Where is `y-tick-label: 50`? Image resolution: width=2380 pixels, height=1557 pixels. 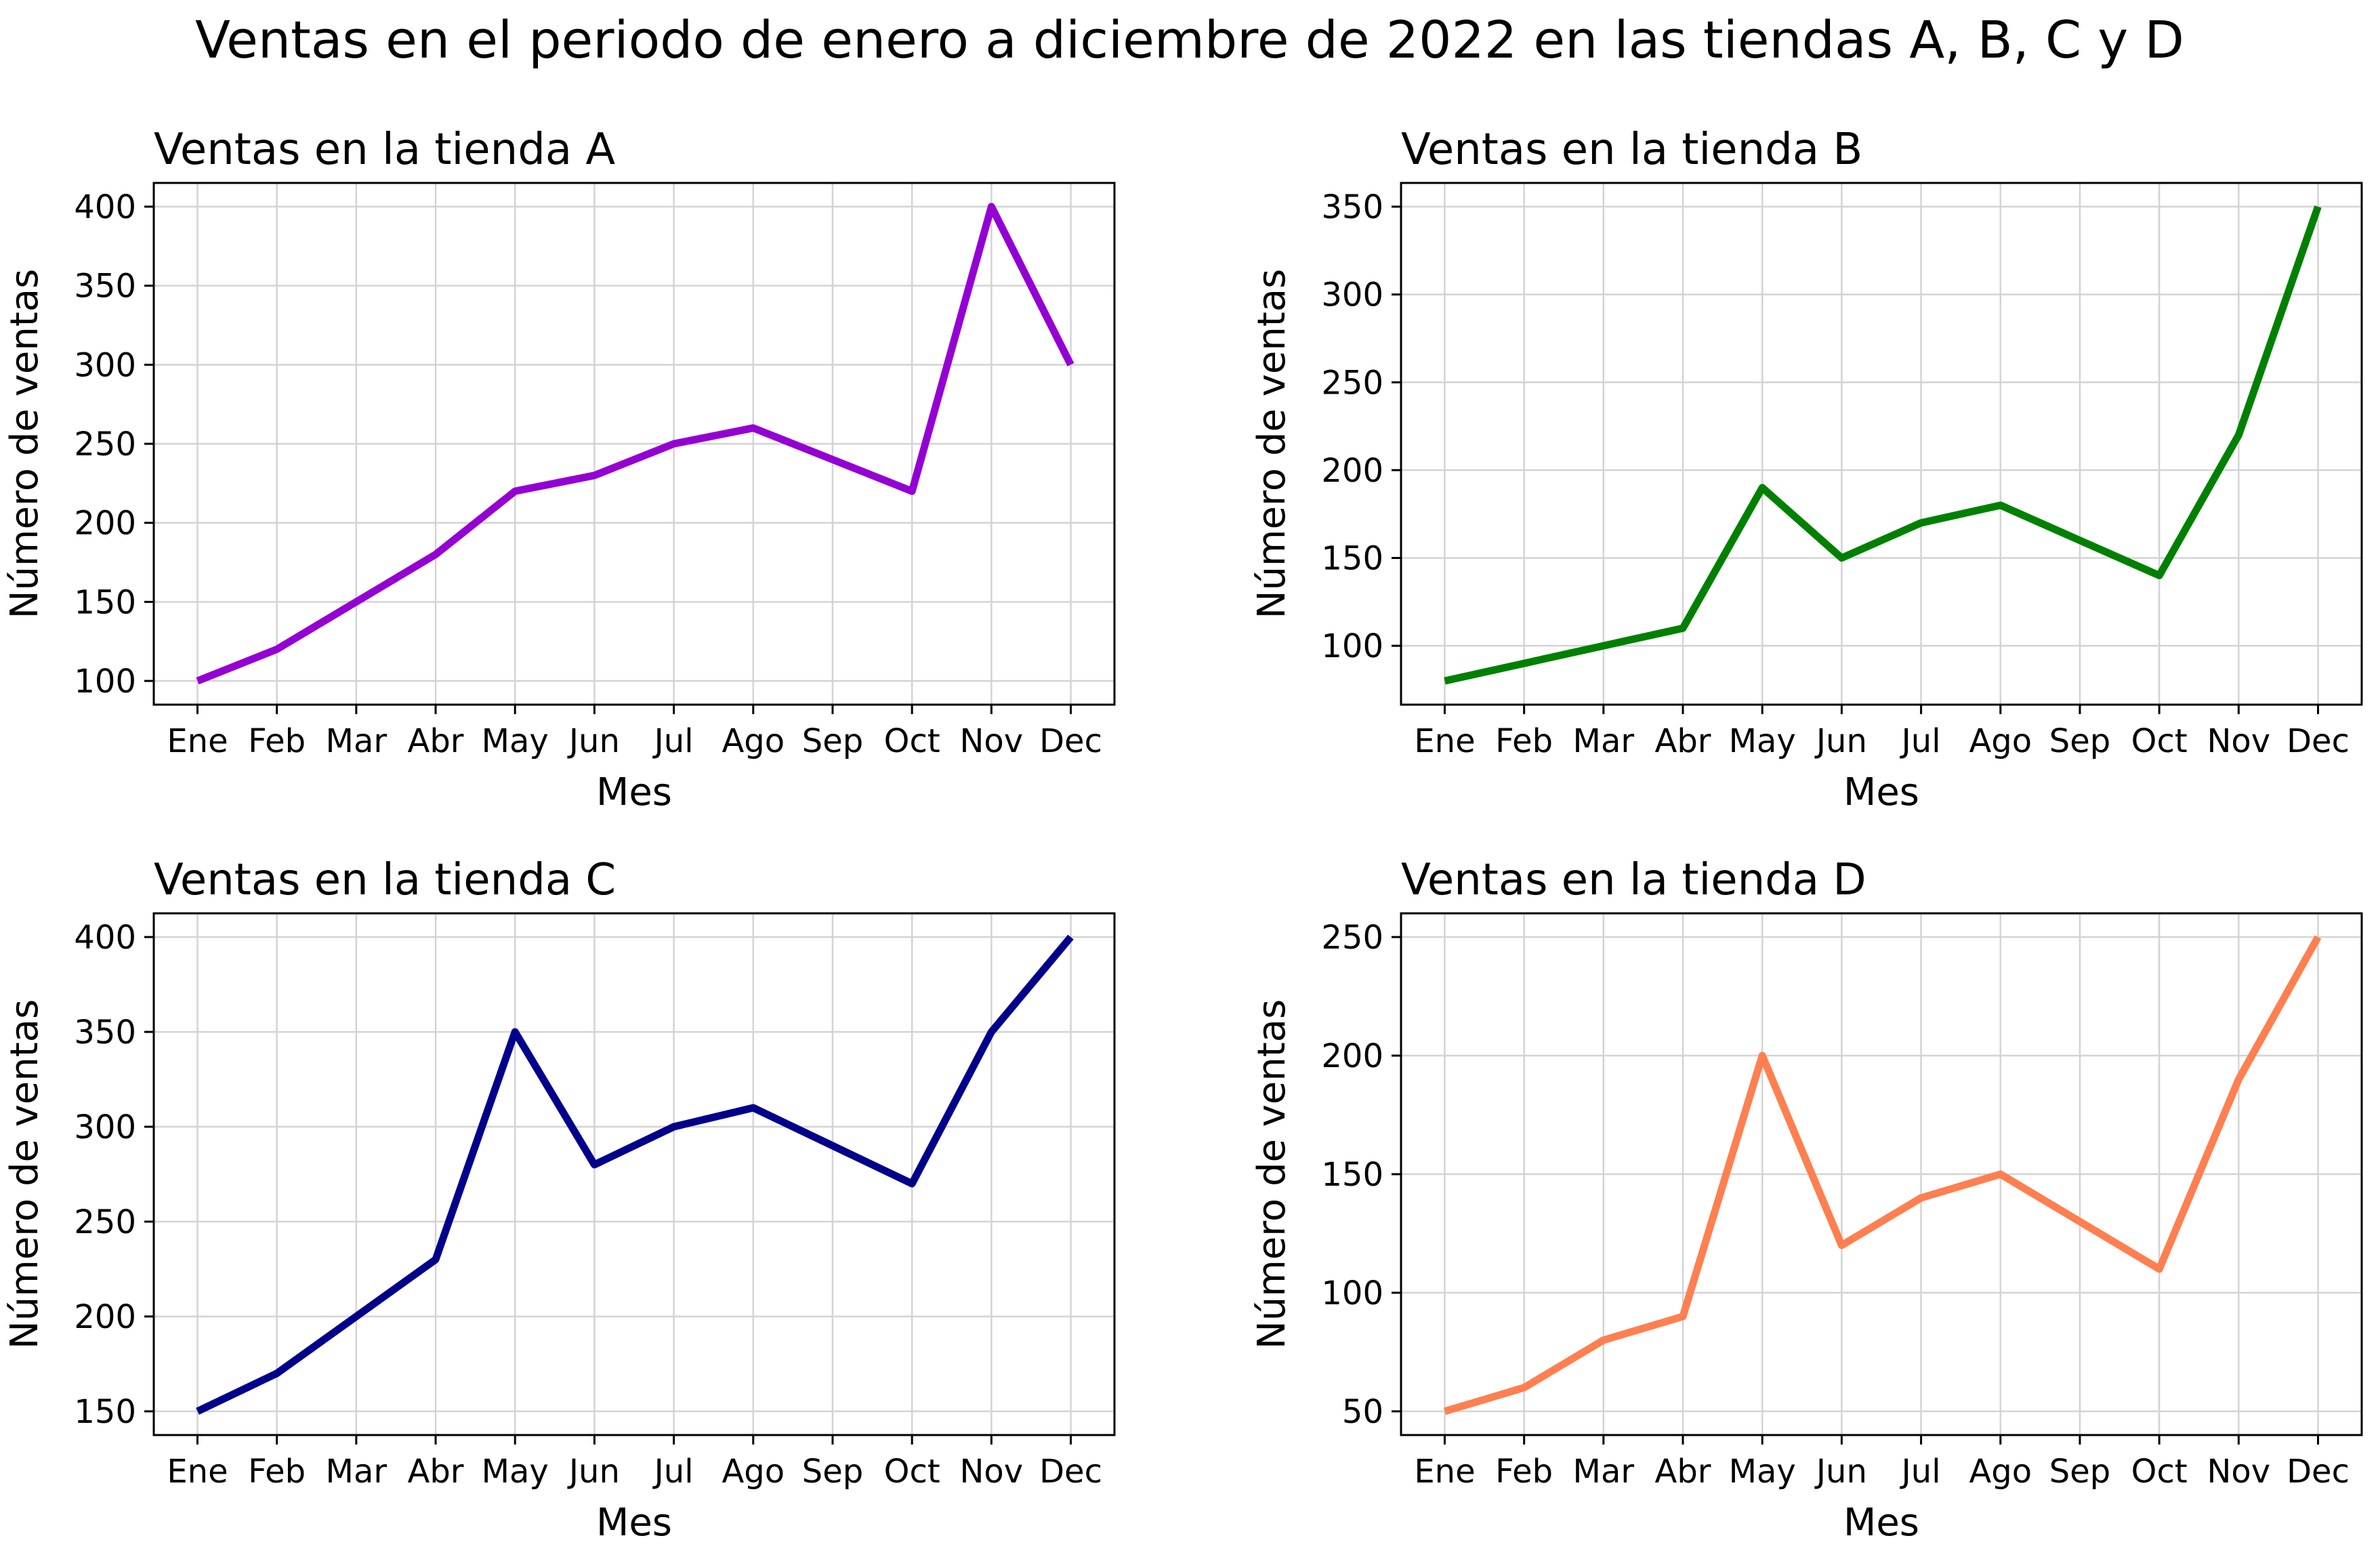
y-tick-label: 50 is located at coordinates (1362, 1412).